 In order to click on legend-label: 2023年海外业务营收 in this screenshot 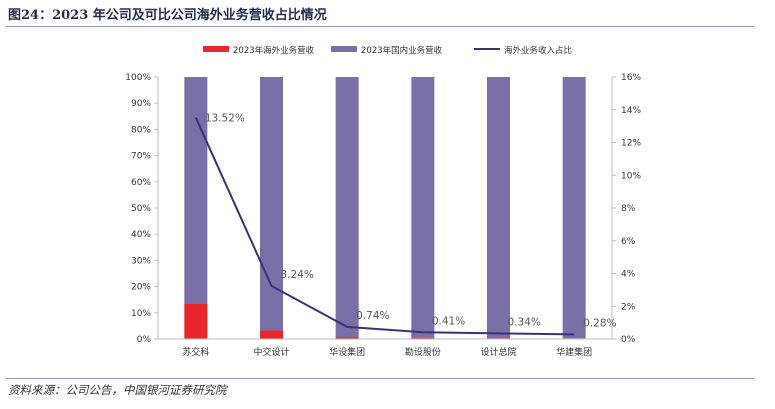, I will do `click(274, 50)`.